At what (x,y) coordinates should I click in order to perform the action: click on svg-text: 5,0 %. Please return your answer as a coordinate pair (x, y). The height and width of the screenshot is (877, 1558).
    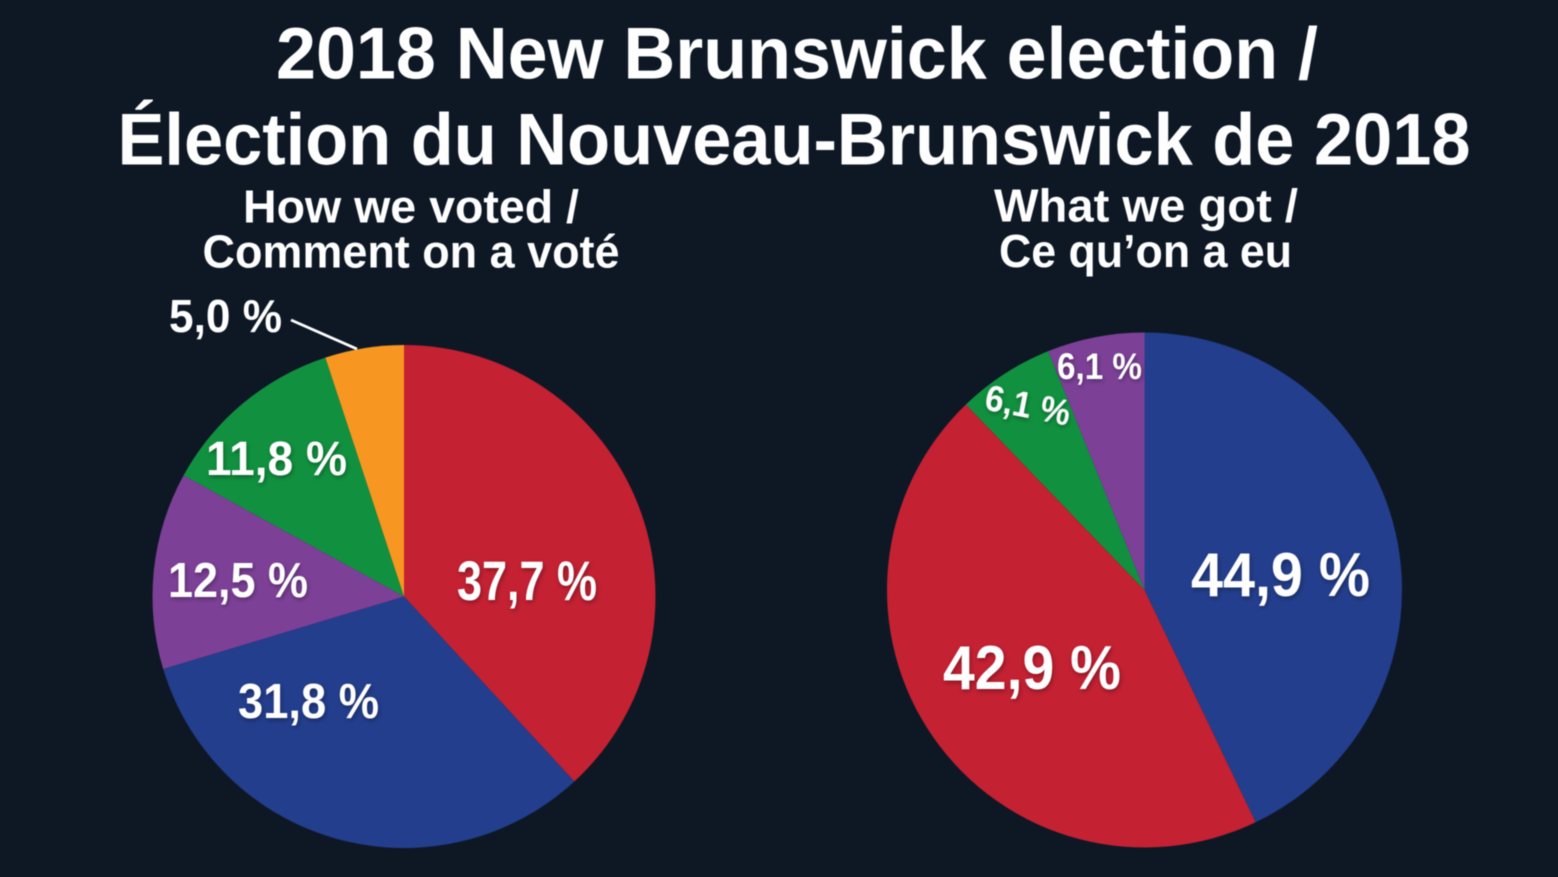
    Looking at the image, I should click on (225, 316).